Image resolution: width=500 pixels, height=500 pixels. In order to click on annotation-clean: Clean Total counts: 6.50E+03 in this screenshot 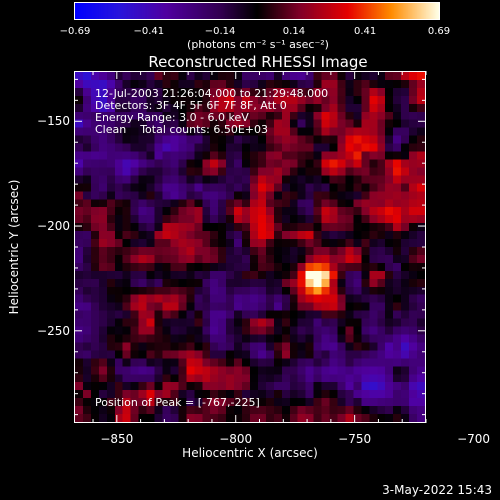, I will do `click(182, 129)`.